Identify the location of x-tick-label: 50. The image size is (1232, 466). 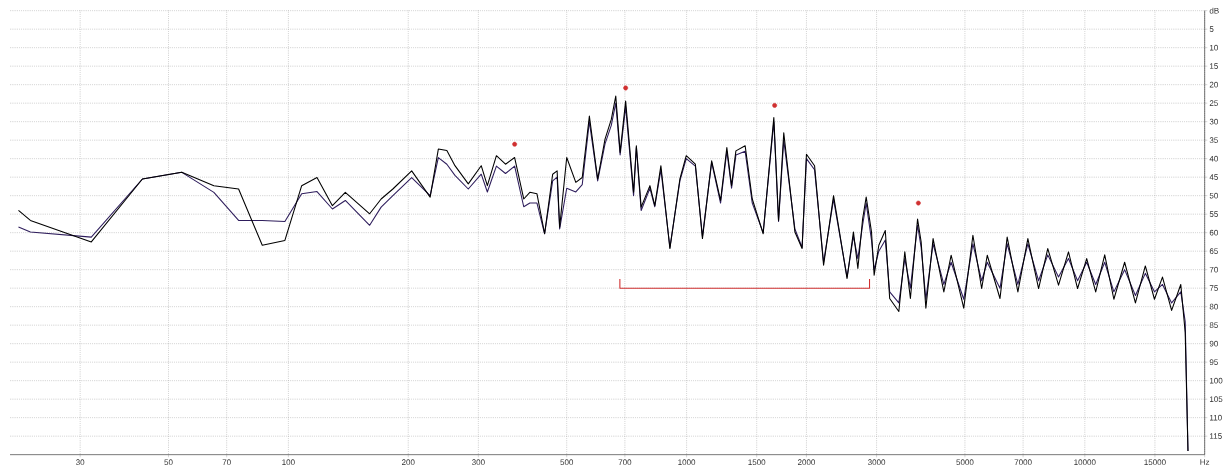
(168, 462).